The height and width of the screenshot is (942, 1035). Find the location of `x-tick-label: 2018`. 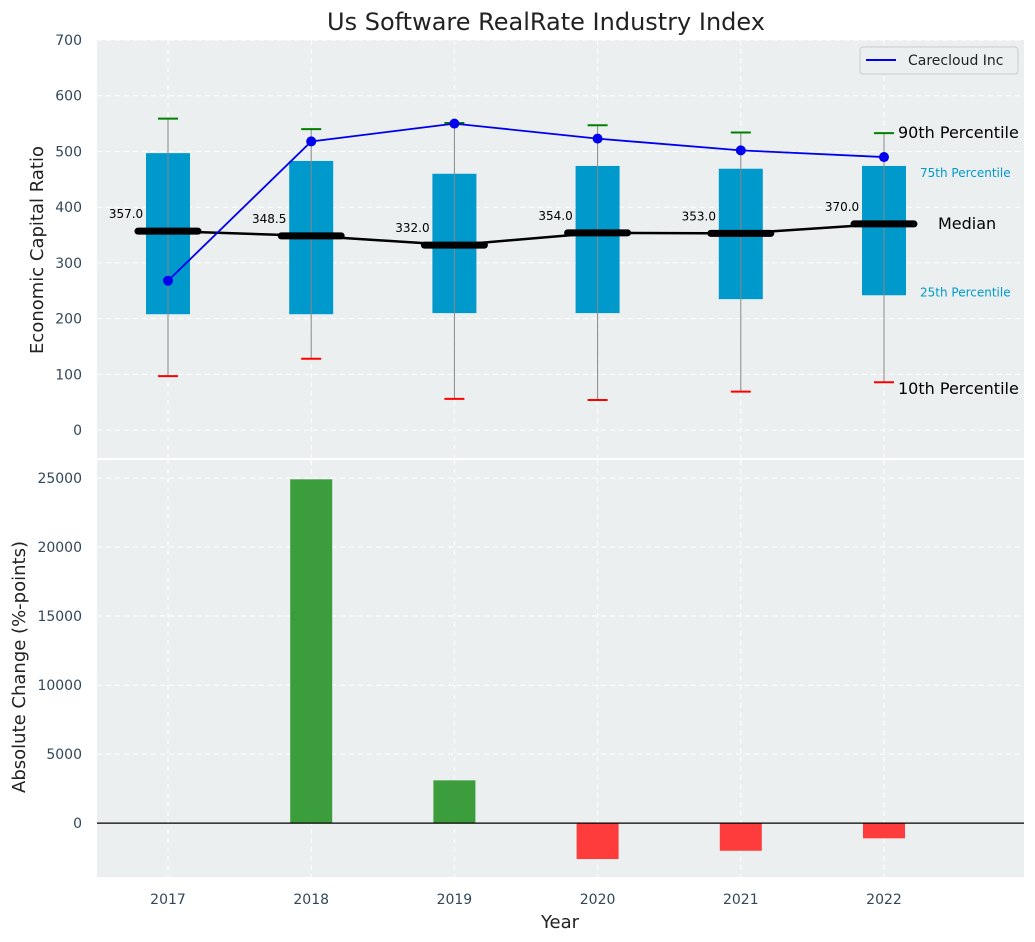

x-tick-label: 2018 is located at coordinates (311, 900).